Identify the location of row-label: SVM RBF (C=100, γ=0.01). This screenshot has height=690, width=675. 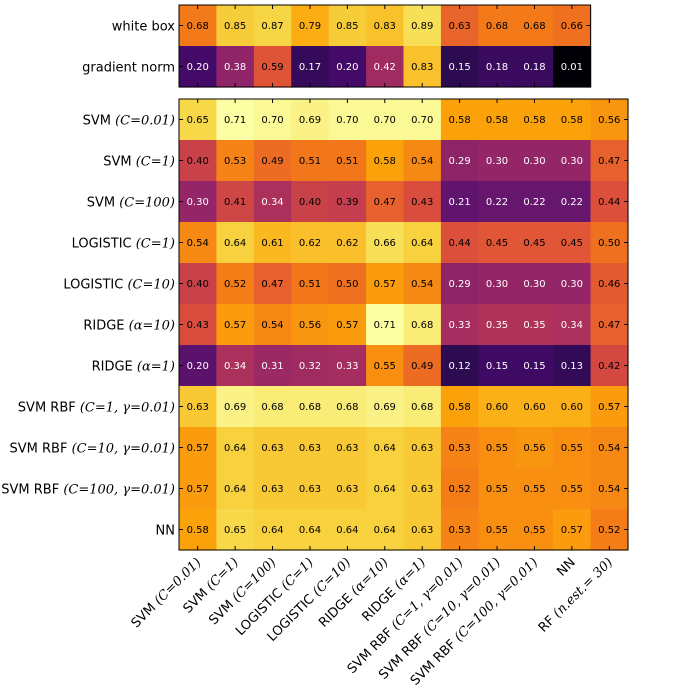
(88, 490).